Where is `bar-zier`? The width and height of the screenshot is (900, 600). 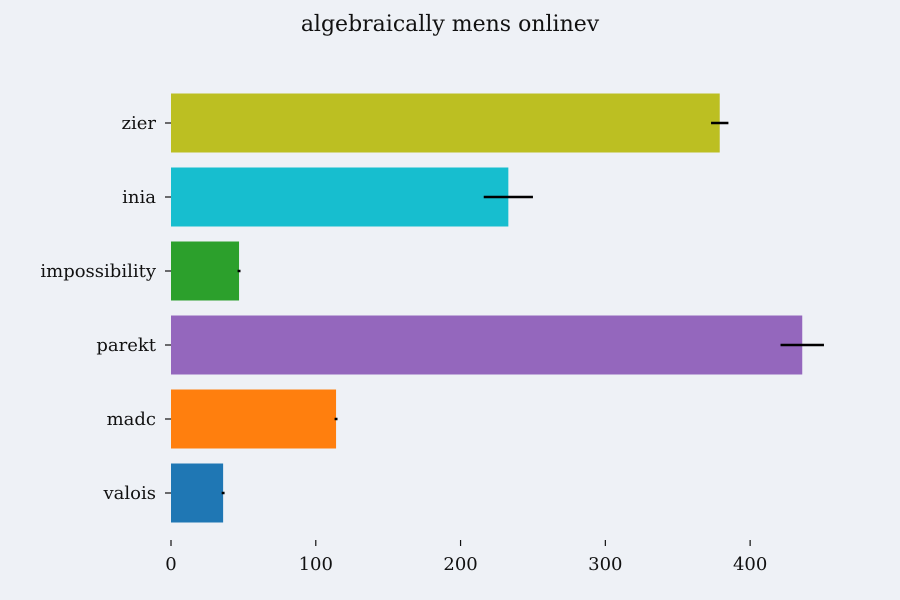 bar-zier is located at coordinates (445, 123).